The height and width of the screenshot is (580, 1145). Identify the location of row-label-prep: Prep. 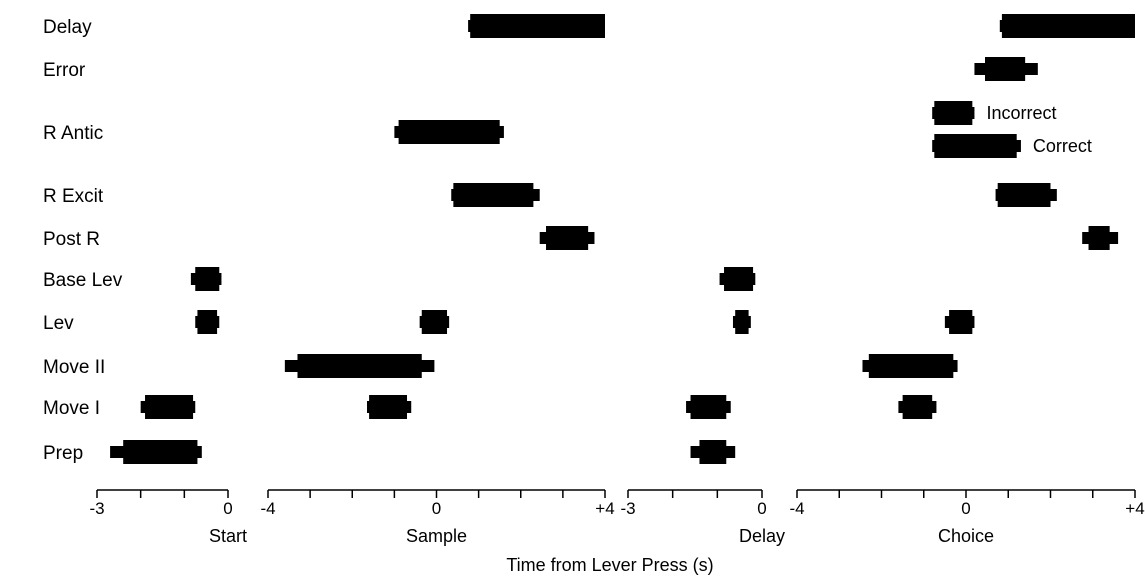
(63, 453).